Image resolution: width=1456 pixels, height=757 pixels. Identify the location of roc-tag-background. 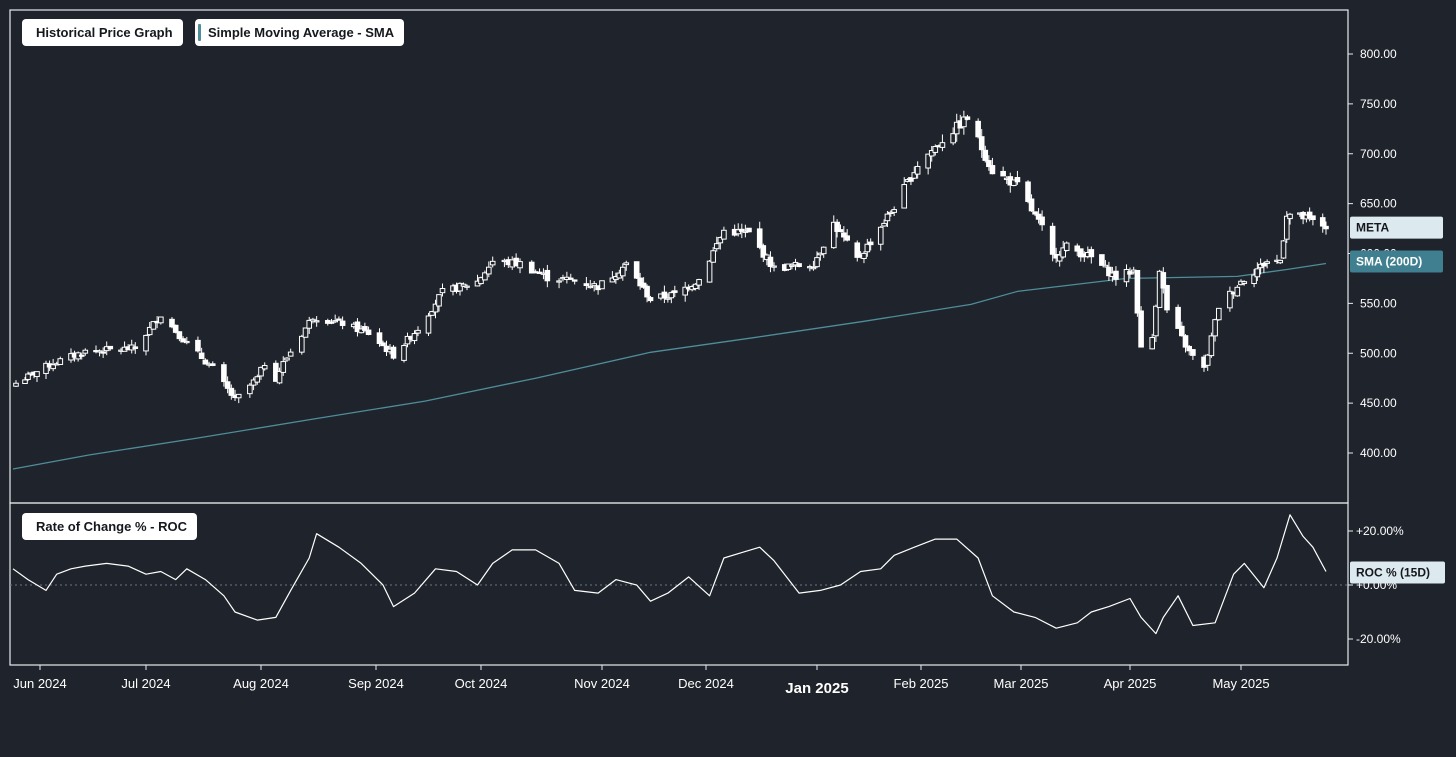
(1397, 572).